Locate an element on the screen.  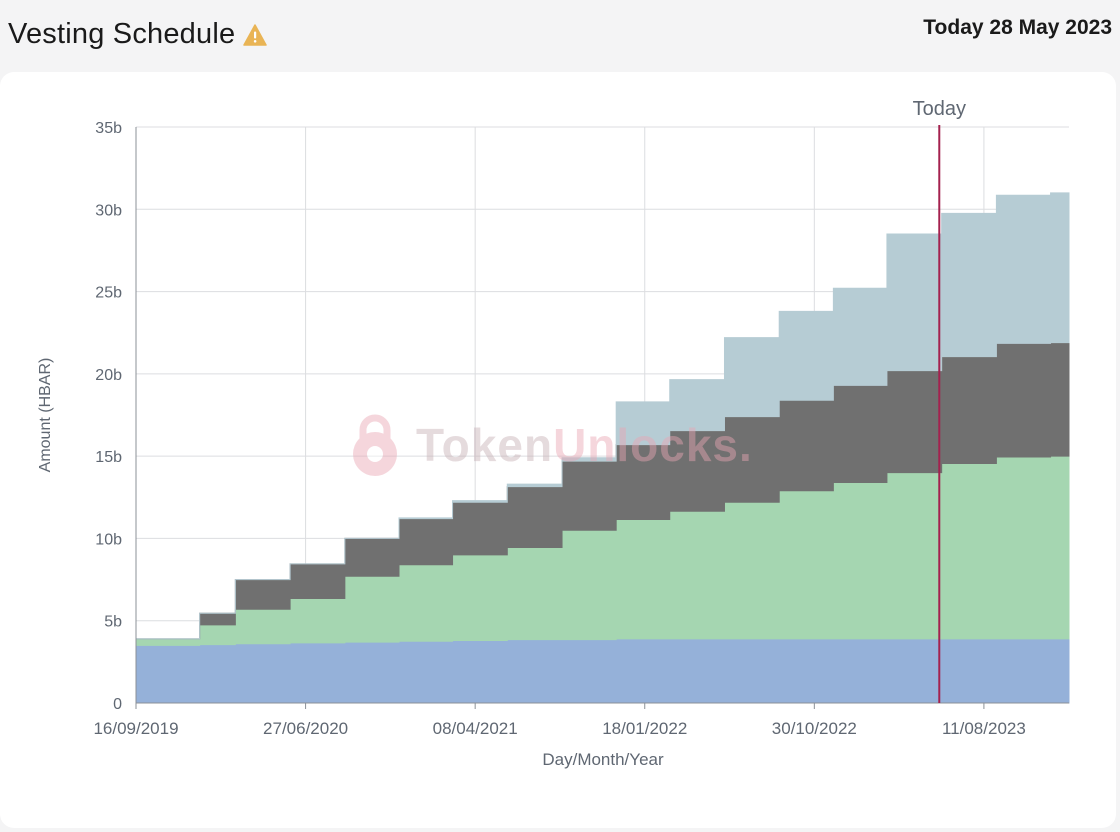
y-axis-label: Amount (HBAR) is located at coordinates (45, 415).